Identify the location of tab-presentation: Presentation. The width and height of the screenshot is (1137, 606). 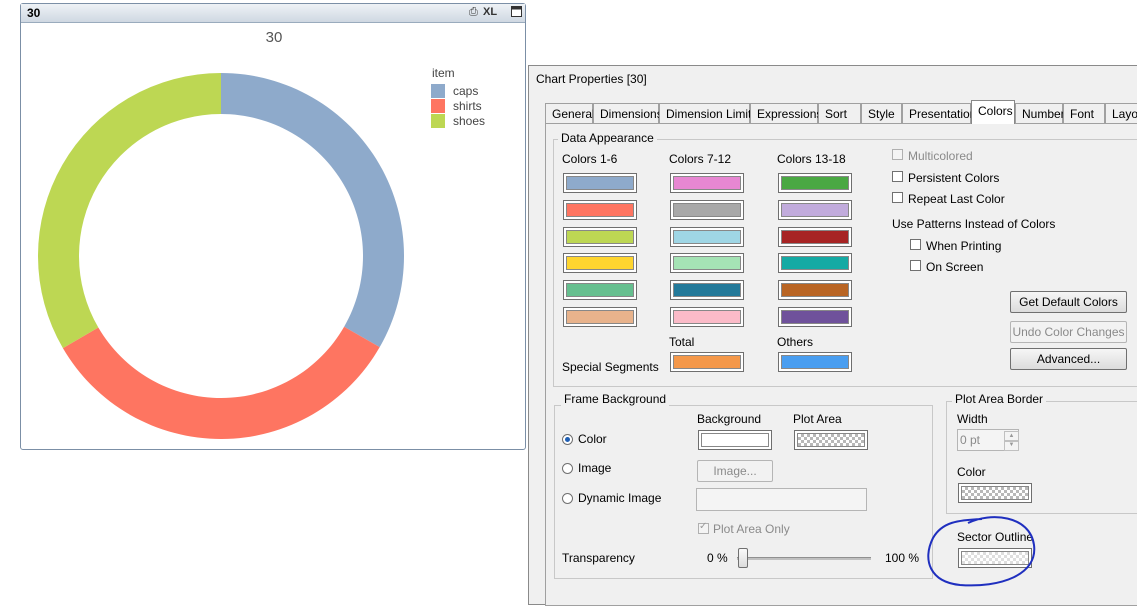
(939, 113).